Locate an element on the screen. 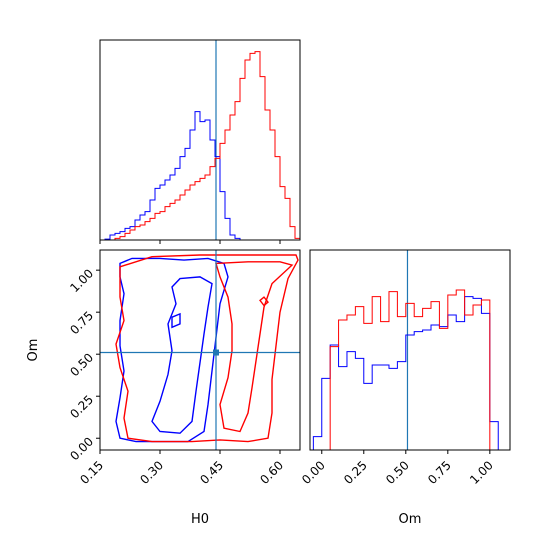  contour-lines is located at coordinates (207, 348).